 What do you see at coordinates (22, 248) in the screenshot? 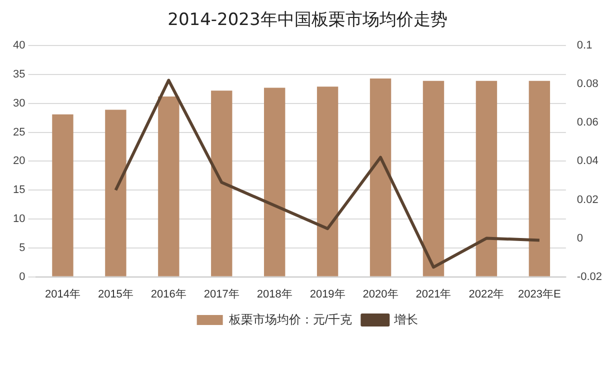
I see `y-tick-label: 5` at bounding box center [22, 248].